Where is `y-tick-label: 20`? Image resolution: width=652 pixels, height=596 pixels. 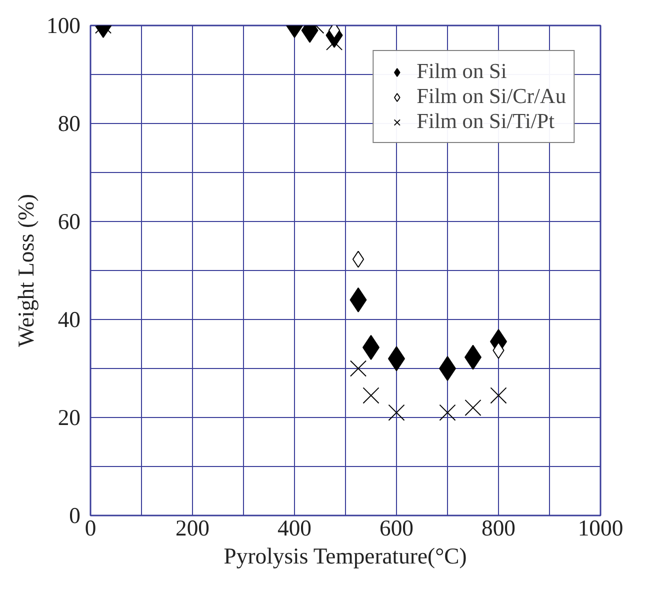
y-tick-label: 20 is located at coordinates (69, 417).